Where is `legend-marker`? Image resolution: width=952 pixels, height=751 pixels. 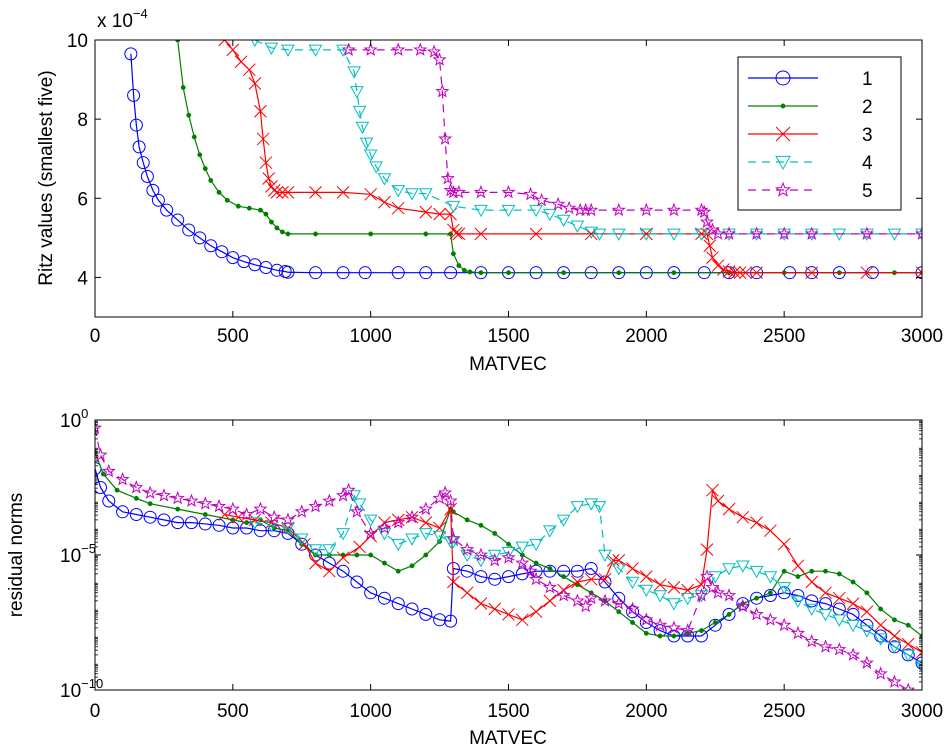 legend-marker is located at coordinates (783, 106).